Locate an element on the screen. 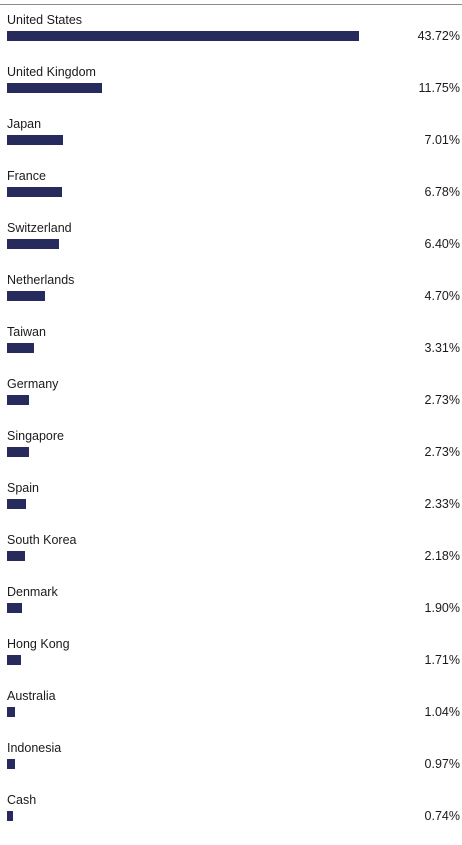  bar-row: Netherlands 4.70% is located at coordinates (231, 299).